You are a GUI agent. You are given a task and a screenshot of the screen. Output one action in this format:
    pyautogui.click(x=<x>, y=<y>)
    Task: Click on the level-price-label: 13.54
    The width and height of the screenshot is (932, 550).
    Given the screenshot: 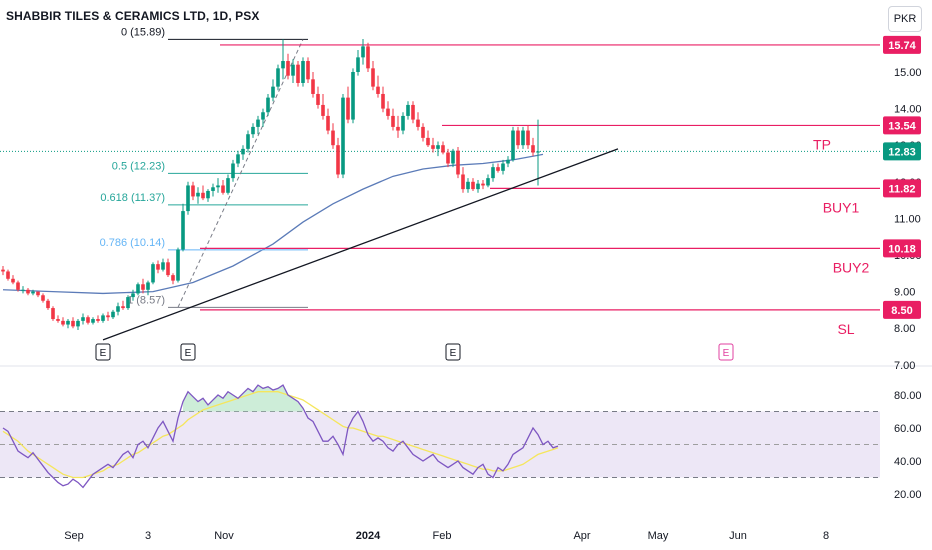 What is the action you would take?
    pyautogui.click(x=902, y=126)
    